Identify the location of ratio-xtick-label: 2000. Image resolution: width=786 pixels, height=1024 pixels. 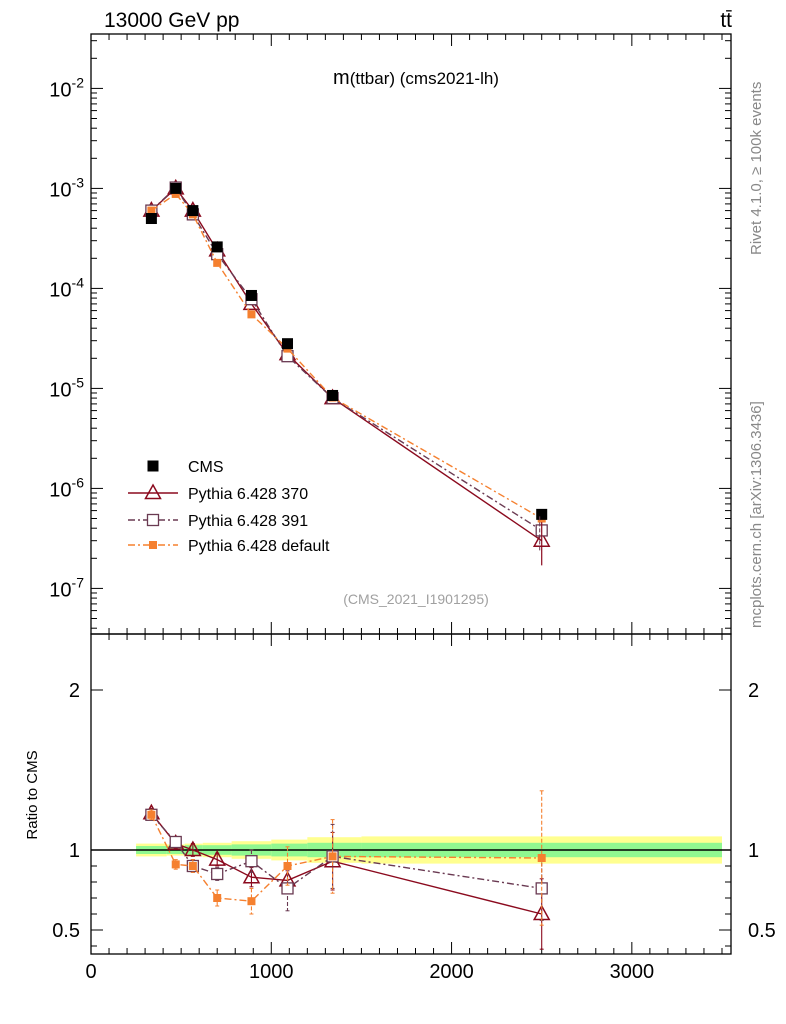
(451, 972).